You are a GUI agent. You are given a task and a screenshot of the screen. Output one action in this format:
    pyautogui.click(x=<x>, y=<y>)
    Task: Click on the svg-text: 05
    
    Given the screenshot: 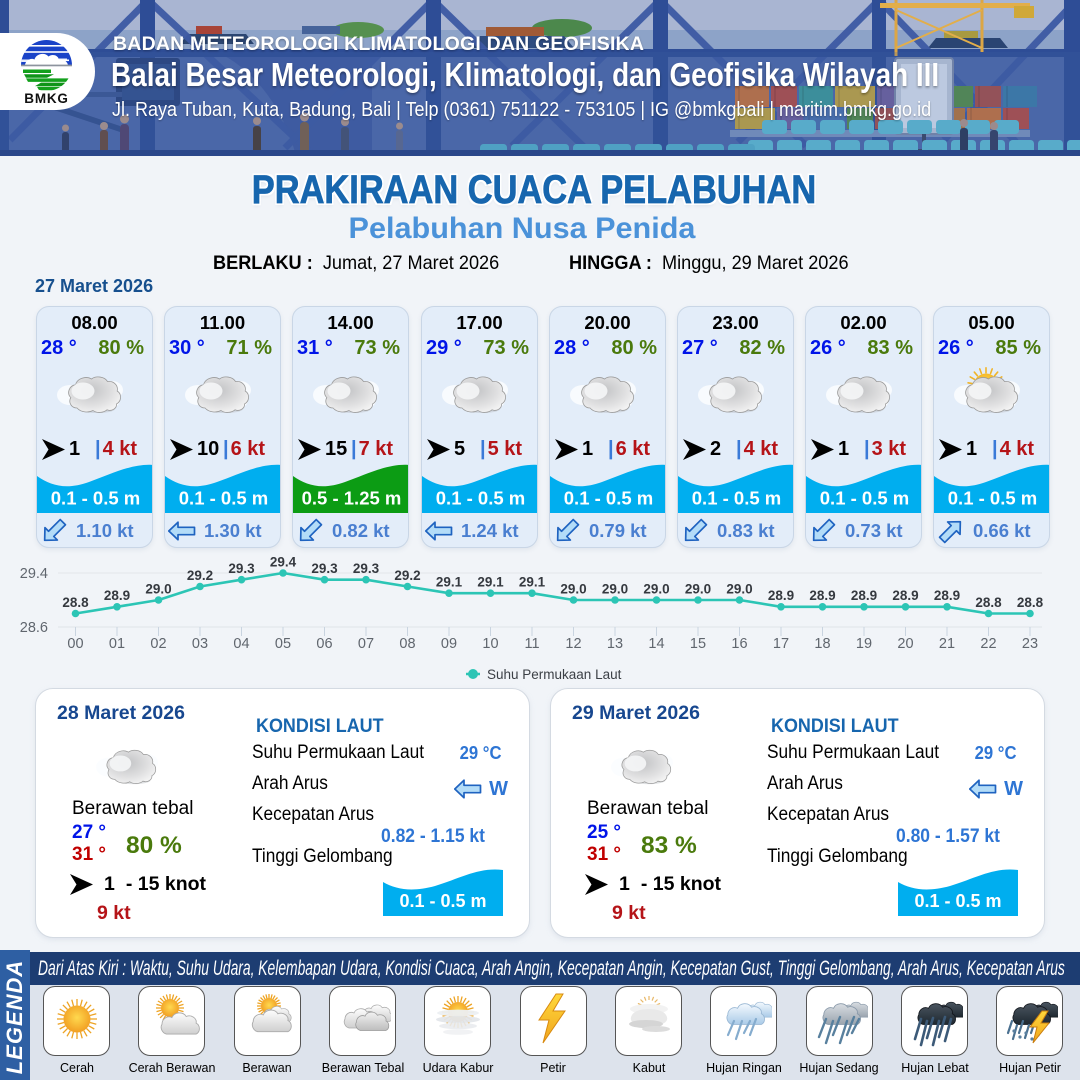 What is the action you would take?
    pyautogui.click(x=283, y=644)
    